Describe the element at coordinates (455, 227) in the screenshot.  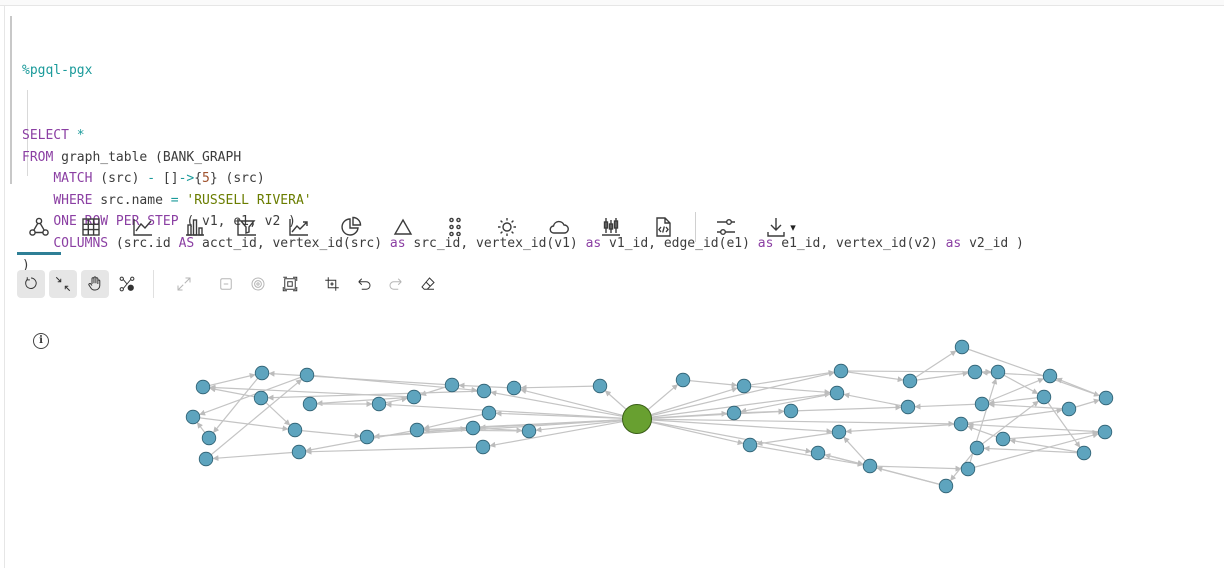
I see `dot-grid-view-button` at that location.